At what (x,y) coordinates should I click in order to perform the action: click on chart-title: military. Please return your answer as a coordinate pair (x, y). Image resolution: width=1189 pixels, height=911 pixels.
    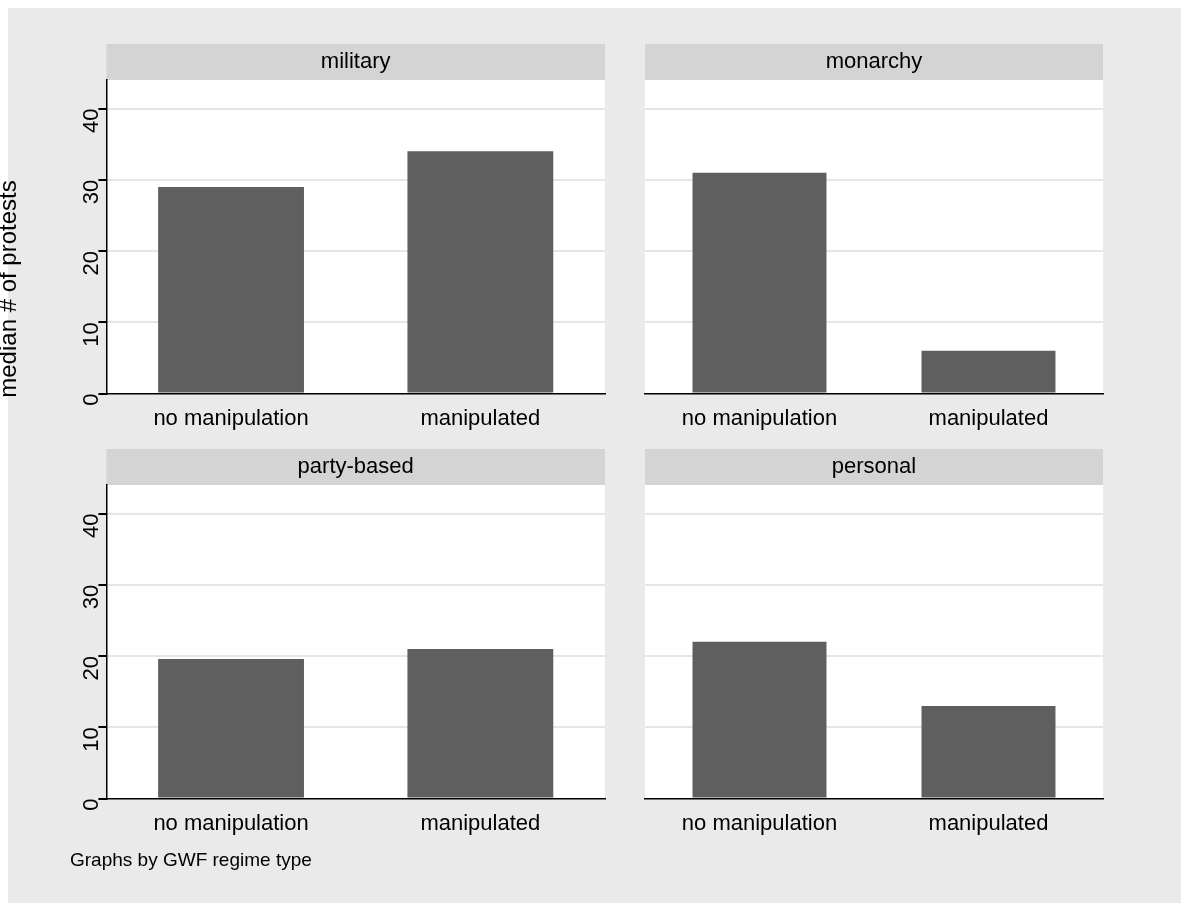
    Looking at the image, I should click on (355, 61).